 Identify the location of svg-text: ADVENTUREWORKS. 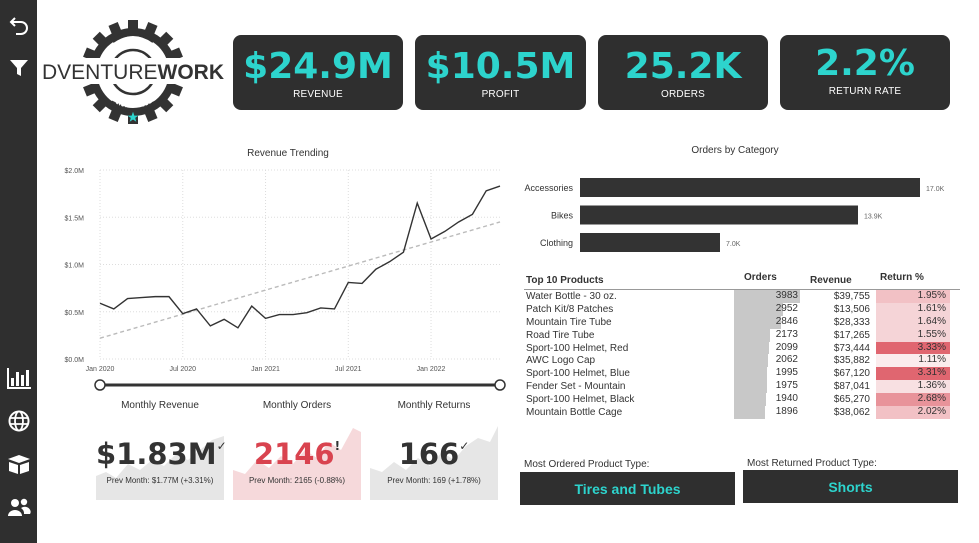
(133, 72).